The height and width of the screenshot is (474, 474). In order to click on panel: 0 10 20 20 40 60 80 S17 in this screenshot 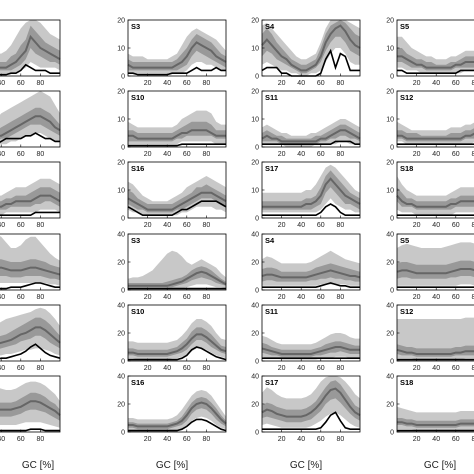, I will do `click(306, 194)`.